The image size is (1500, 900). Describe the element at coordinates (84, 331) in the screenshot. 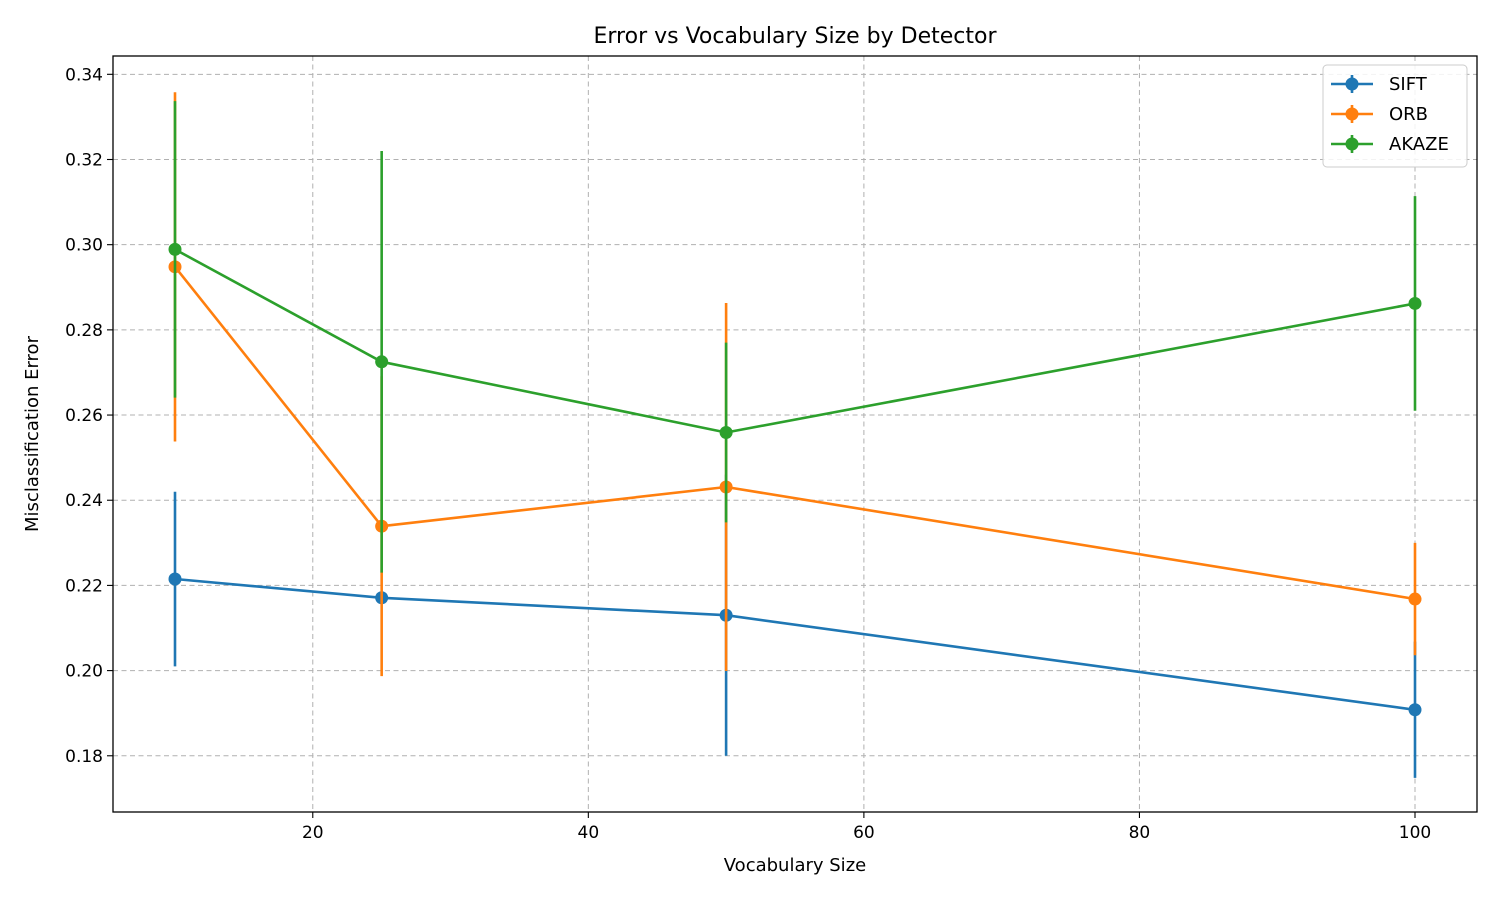

I see `y-tick-label: 0.28` at that location.